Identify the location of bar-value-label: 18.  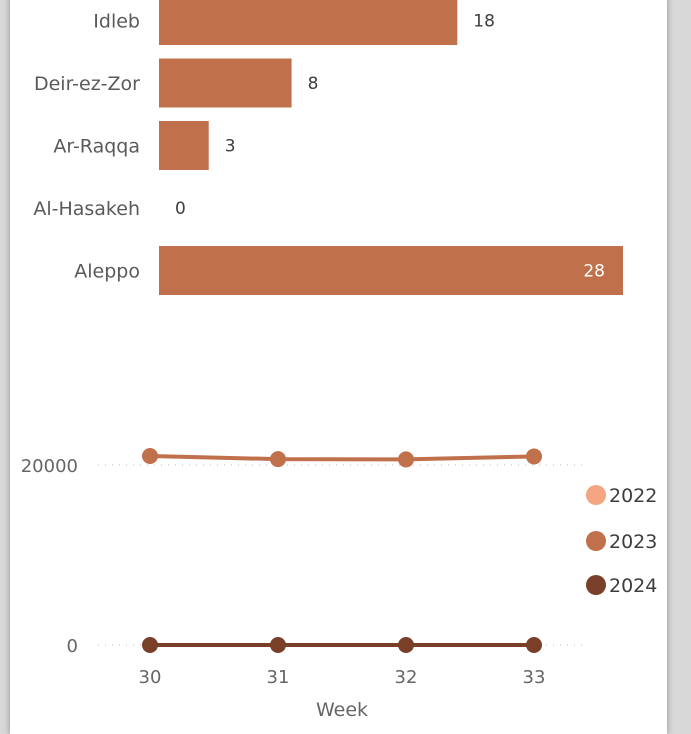
(484, 22).